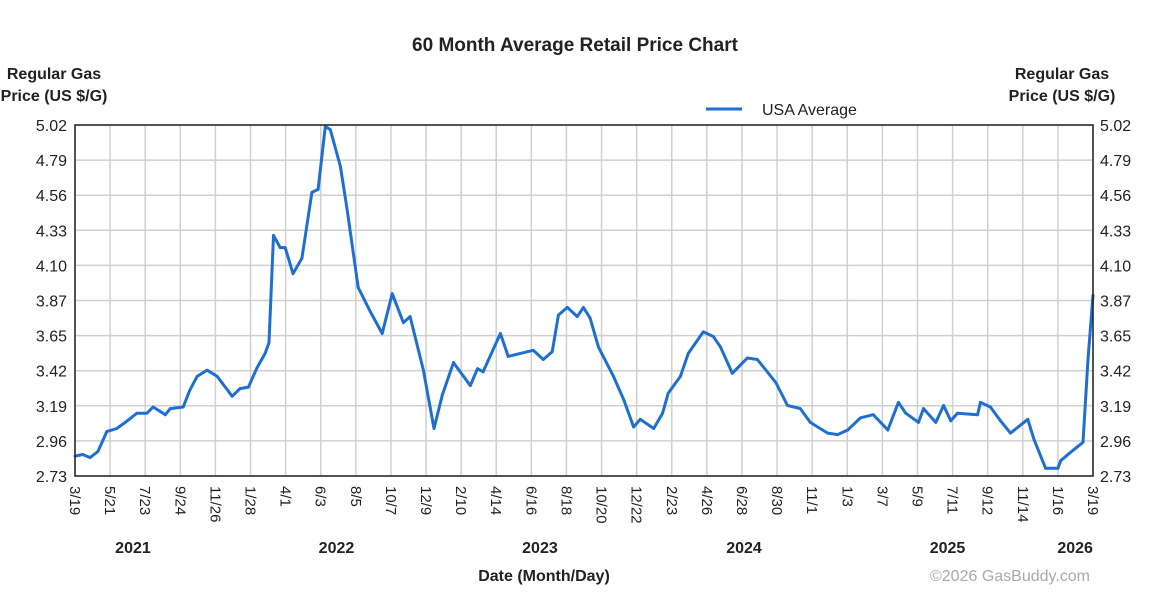 The width and height of the screenshot is (1170, 614). Describe the element at coordinates (320, 496) in the screenshot. I see `x-tick-label: 6/3` at that location.